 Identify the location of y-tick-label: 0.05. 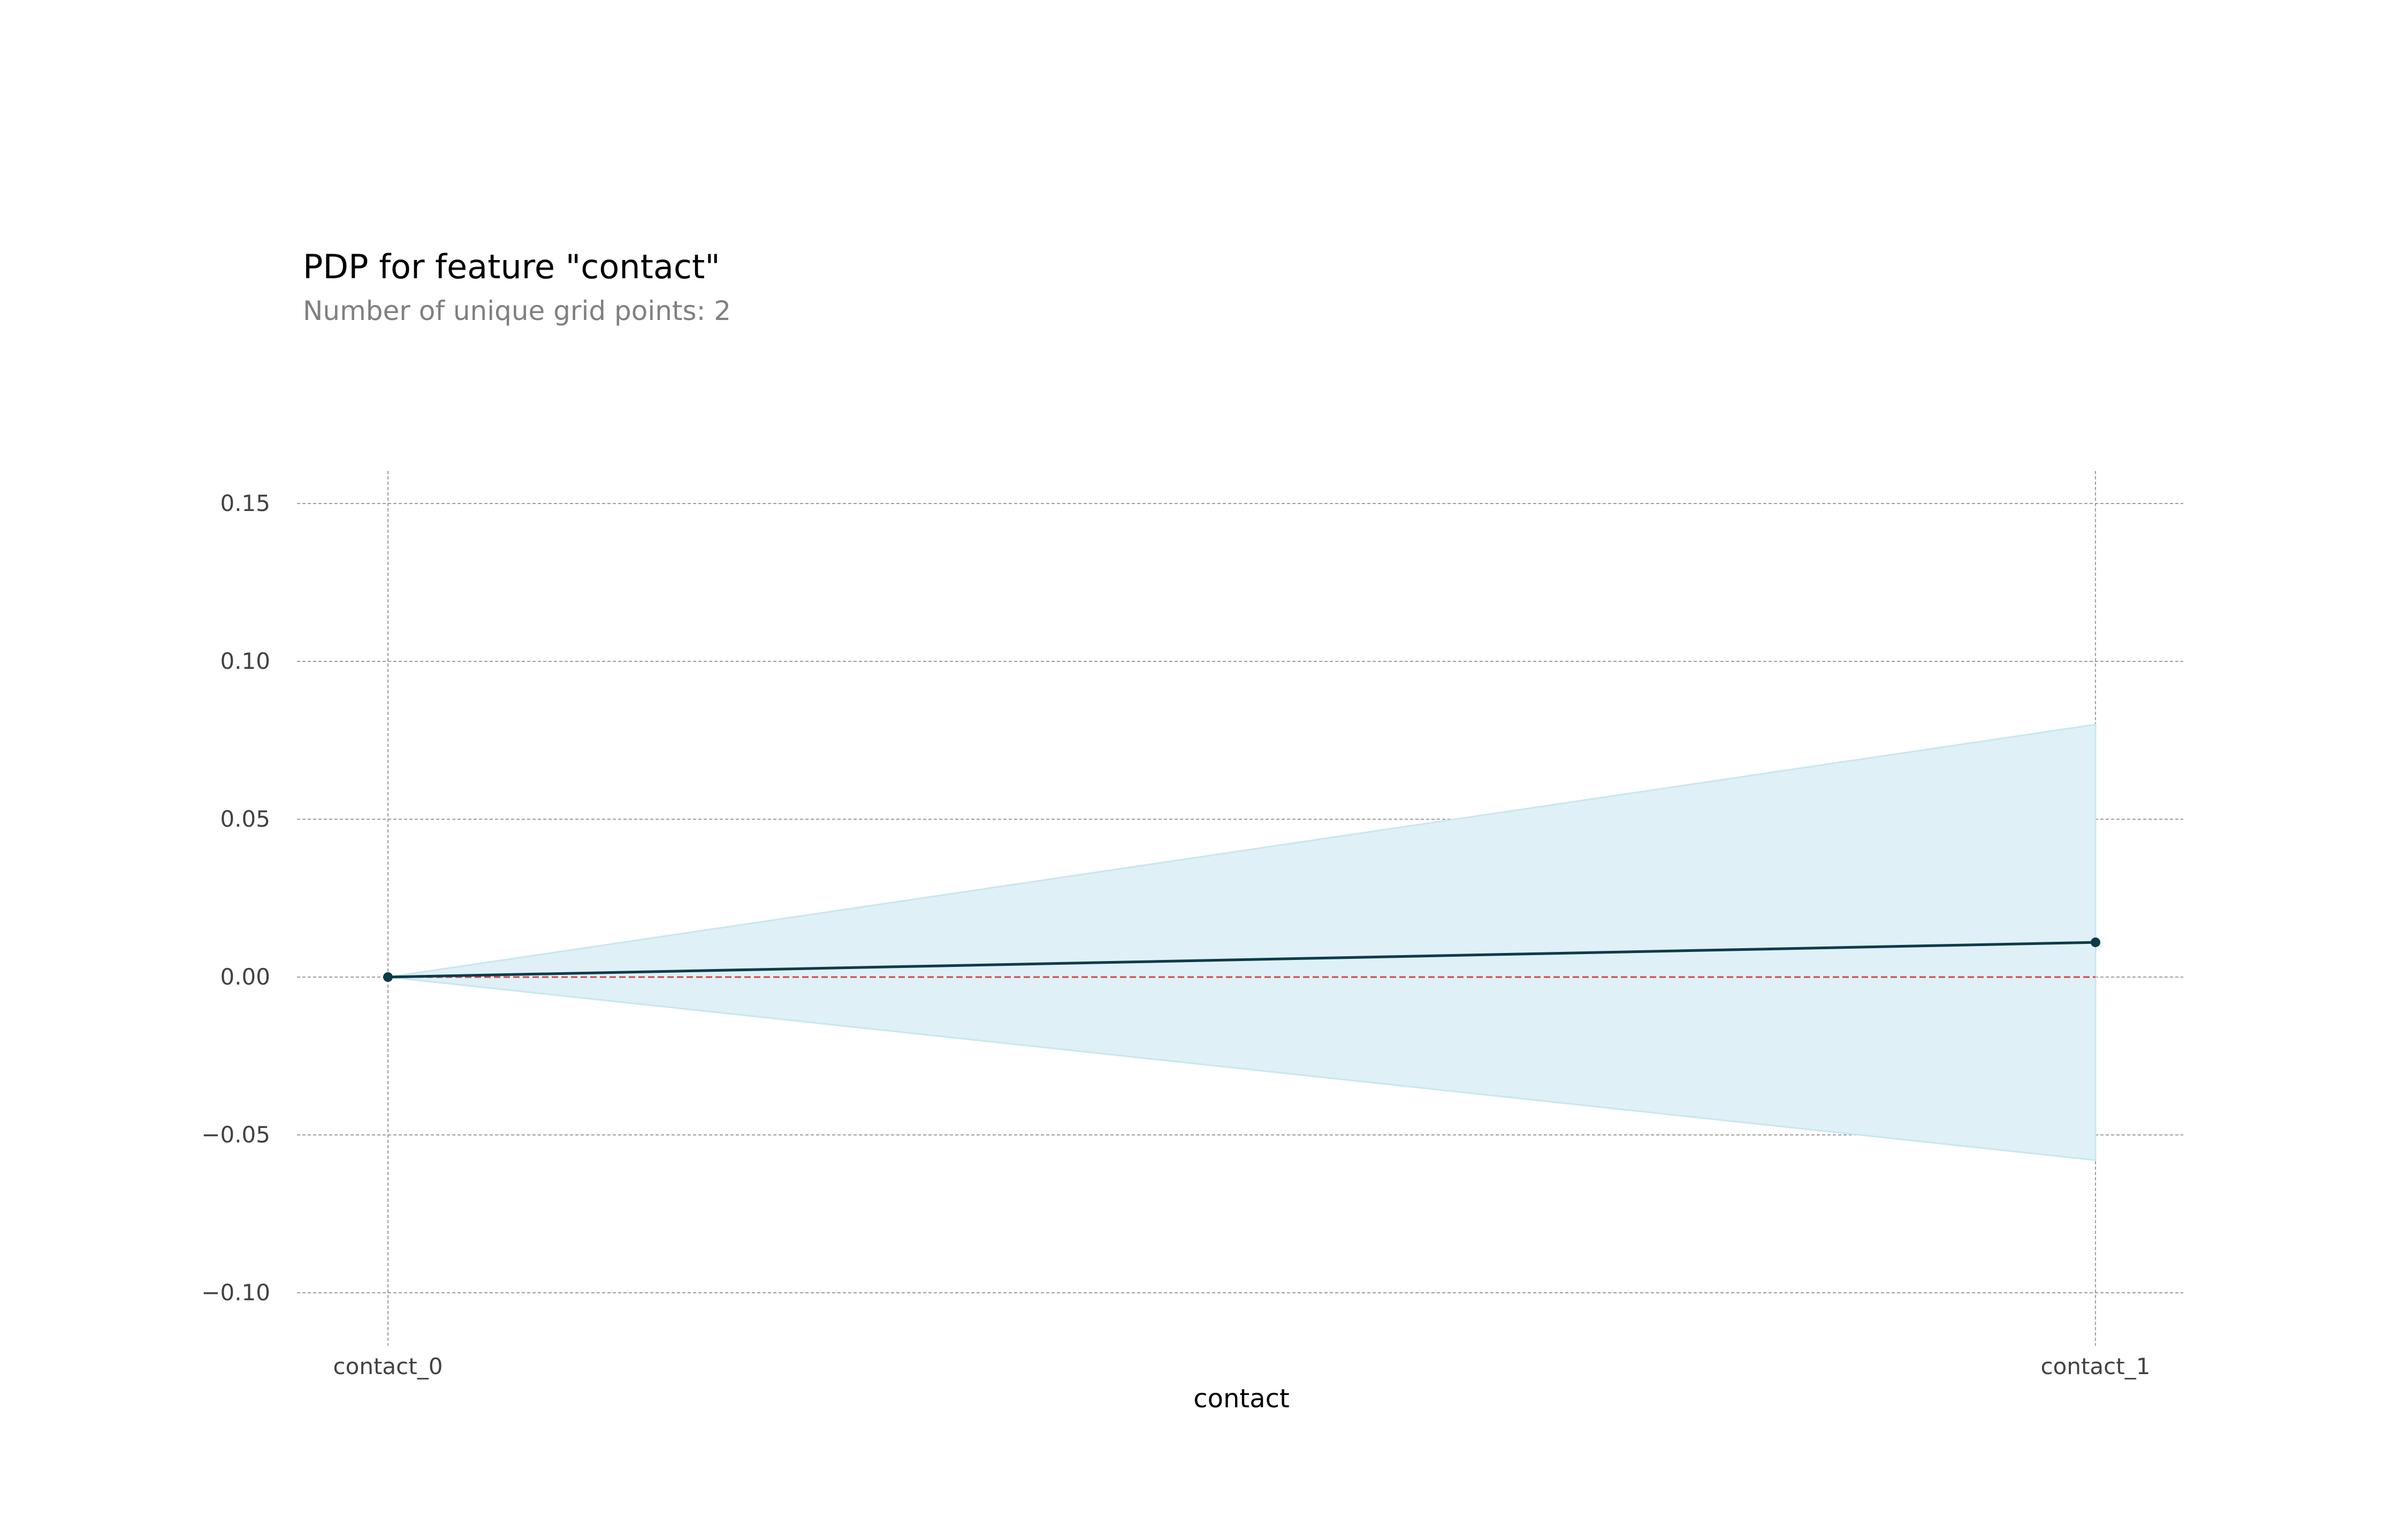
(245, 819).